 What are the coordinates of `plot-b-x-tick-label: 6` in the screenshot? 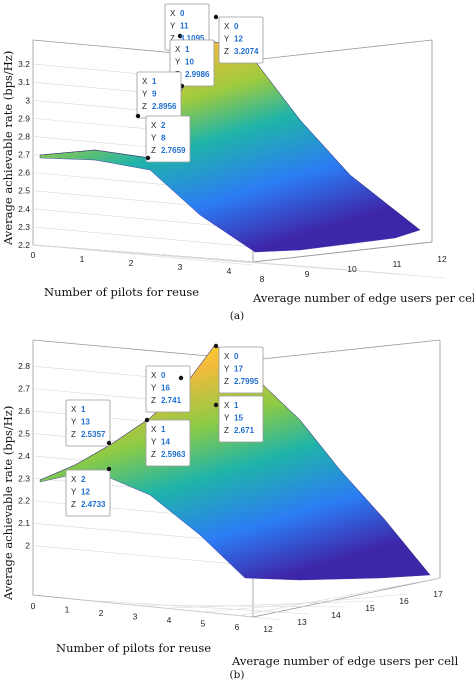 It's located at (237, 627).